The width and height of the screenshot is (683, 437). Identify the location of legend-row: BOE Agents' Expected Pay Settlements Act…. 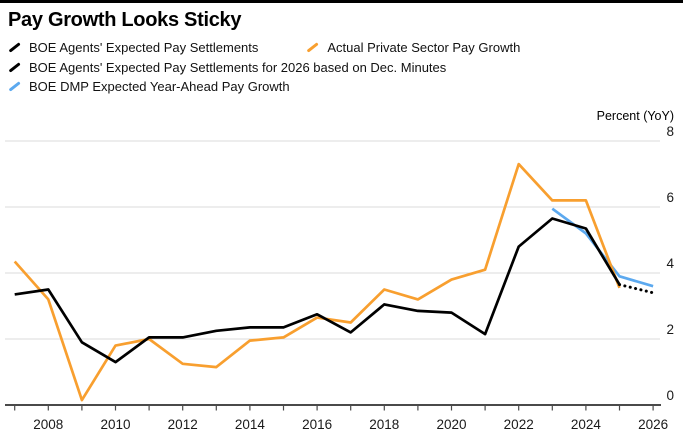
(264, 48).